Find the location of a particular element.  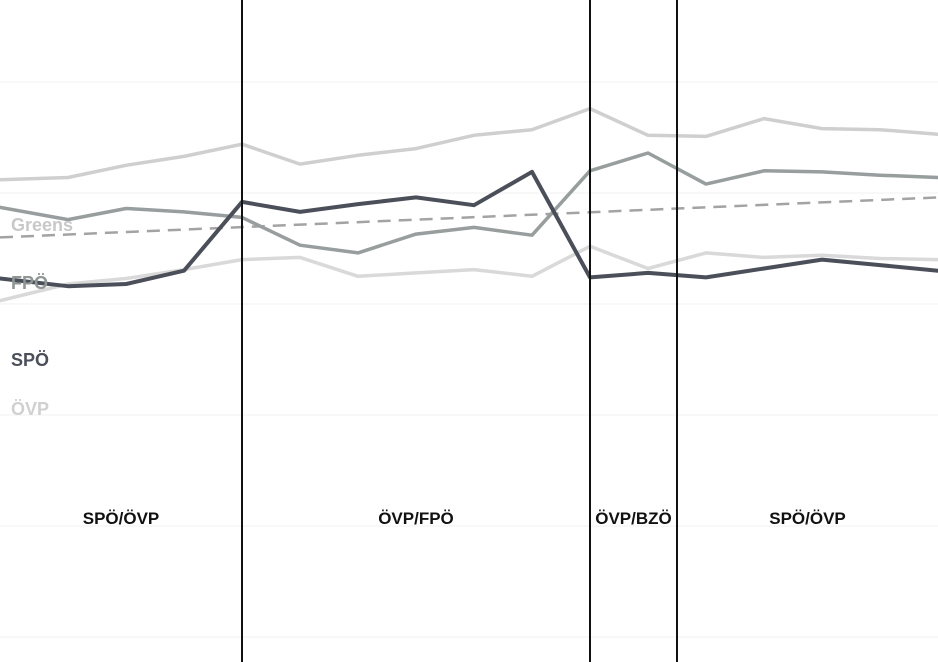

series-label-fpo: FPÖ is located at coordinates (29, 283).